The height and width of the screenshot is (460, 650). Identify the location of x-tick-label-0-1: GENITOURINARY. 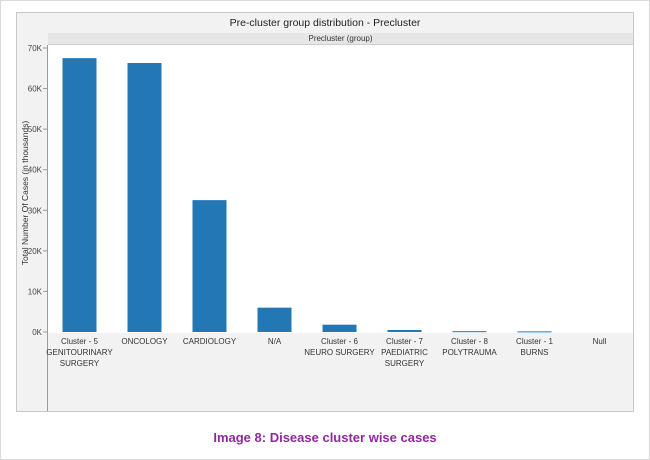
(79, 352).